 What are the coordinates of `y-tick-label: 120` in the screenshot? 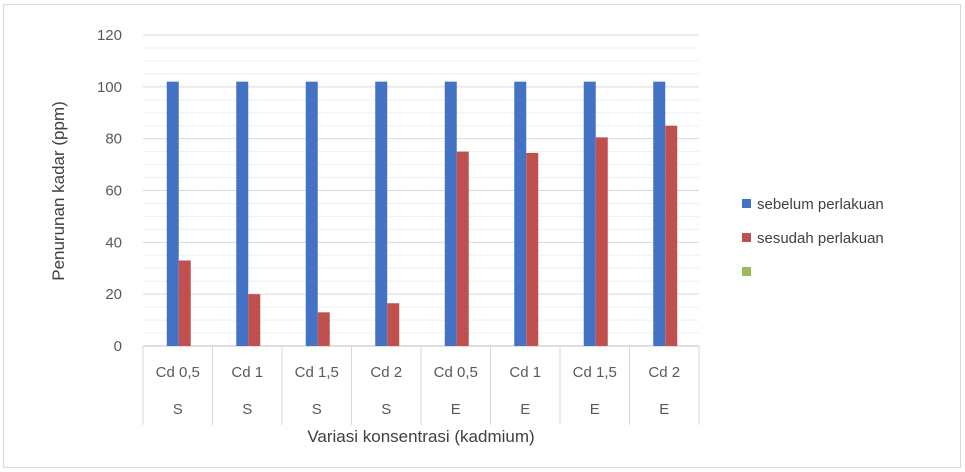 It's located at (109, 35).